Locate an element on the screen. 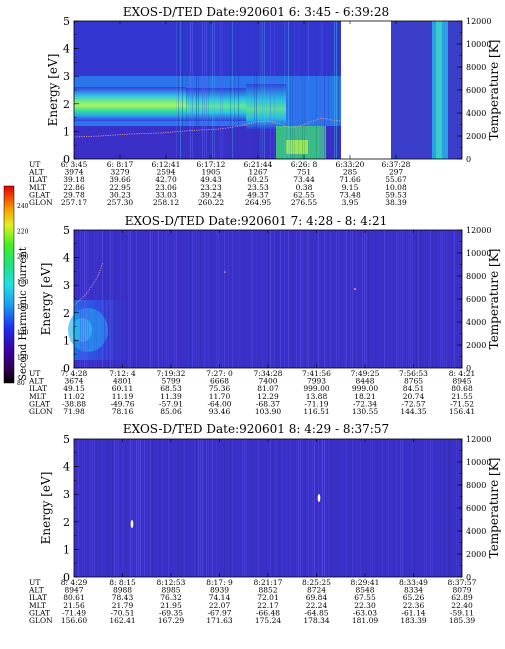 Image resolution: width=505 pixels, height=649 pixels. colorbar-tick-label: 160 is located at coordinates (23, 307).